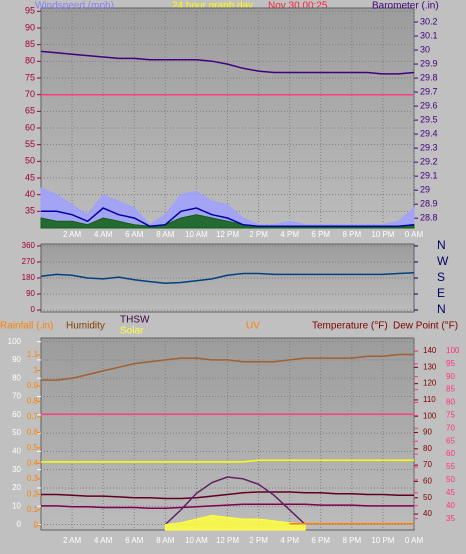 The height and width of the screenshot is (554, 466). Describe the element at coordinates (33, 509) in the screenshot. I see `y-tick-label: 0.1` at that location.